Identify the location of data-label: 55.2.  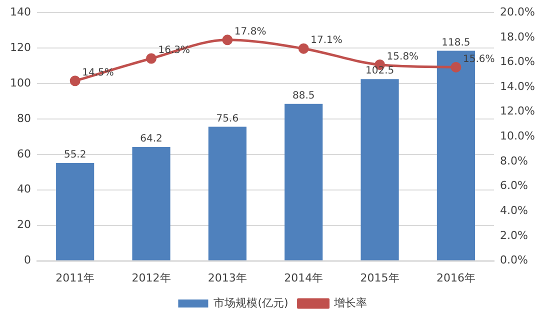
(75, 155).